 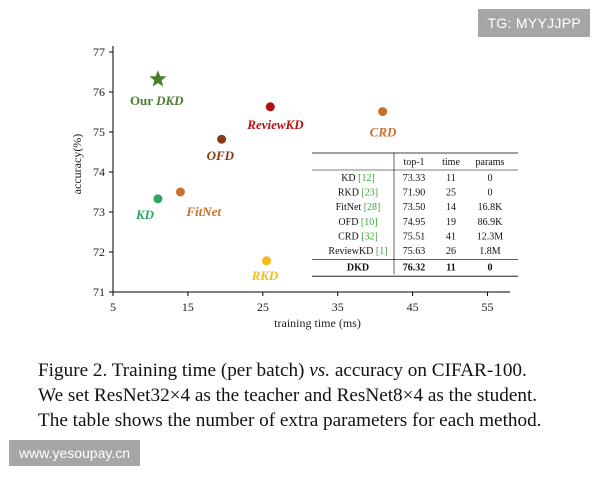 I want to click on table-cell-params: 12.3M, so click(x=490, y=236).